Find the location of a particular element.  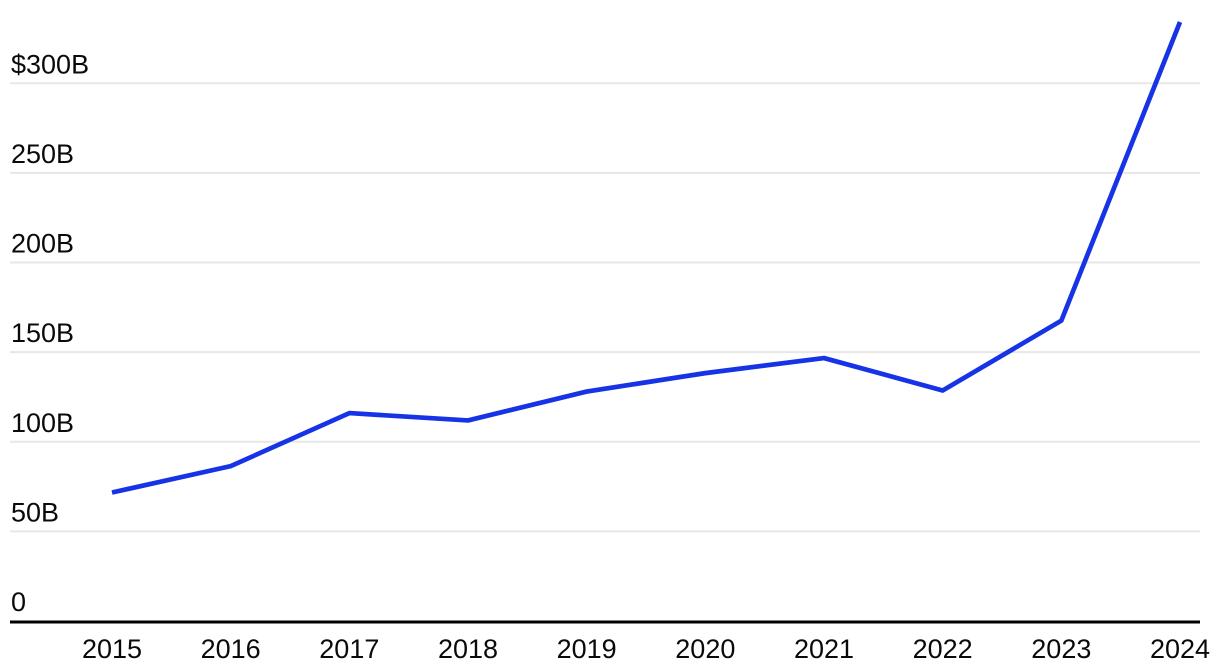

x-tick-label-2018: 2018 is located at coordinates (468, 649).